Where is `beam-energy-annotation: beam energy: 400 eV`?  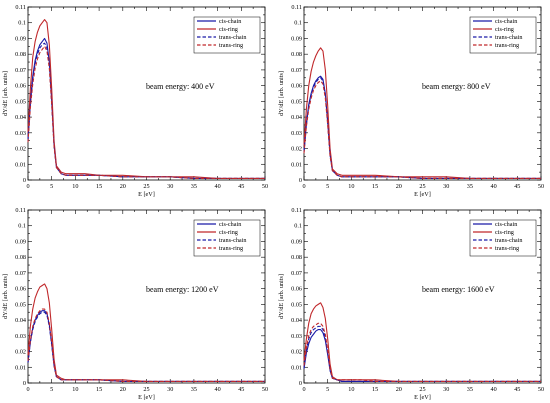
beam-energy-annotation: beam energy: 400 eV is located at coordinates (180, 86).